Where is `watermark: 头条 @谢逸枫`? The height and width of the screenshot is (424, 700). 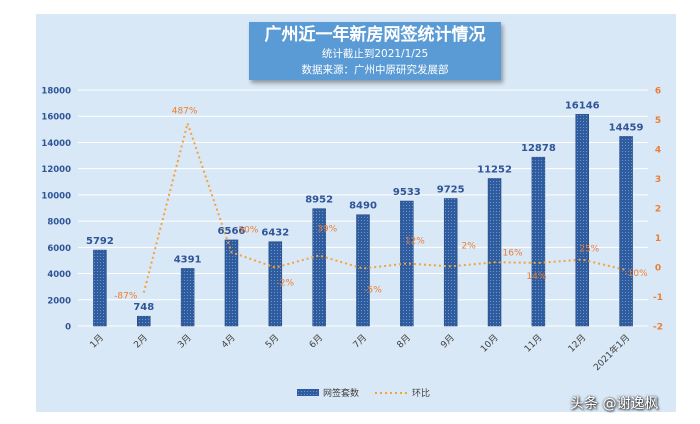 watermark: 头条 @谢逸枫 is located at coordinates (614, 404).